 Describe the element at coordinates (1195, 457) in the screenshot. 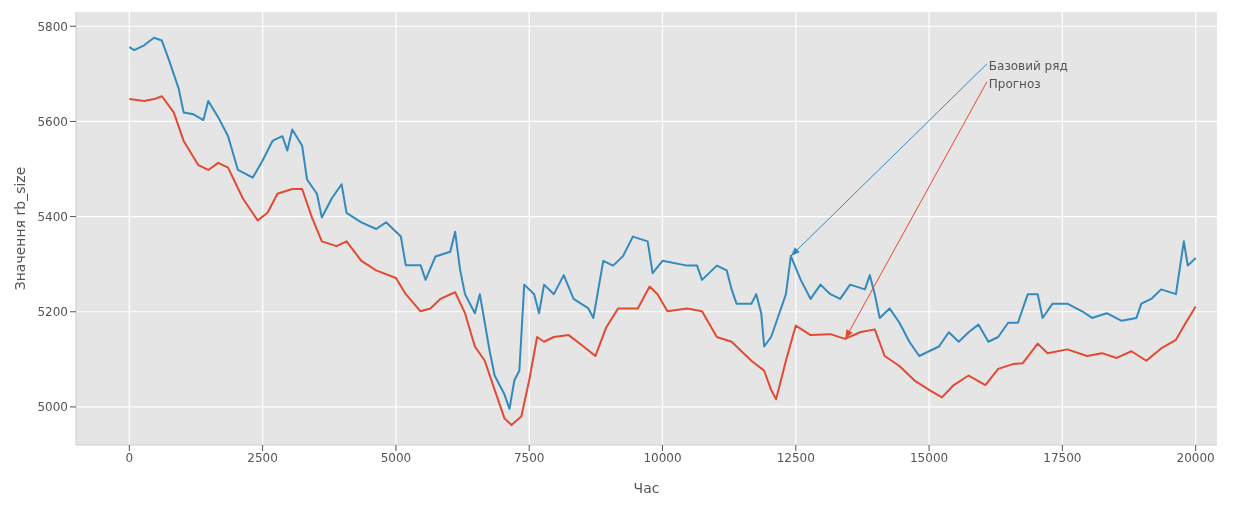

I see `x-tick-label: 20000` at that location.